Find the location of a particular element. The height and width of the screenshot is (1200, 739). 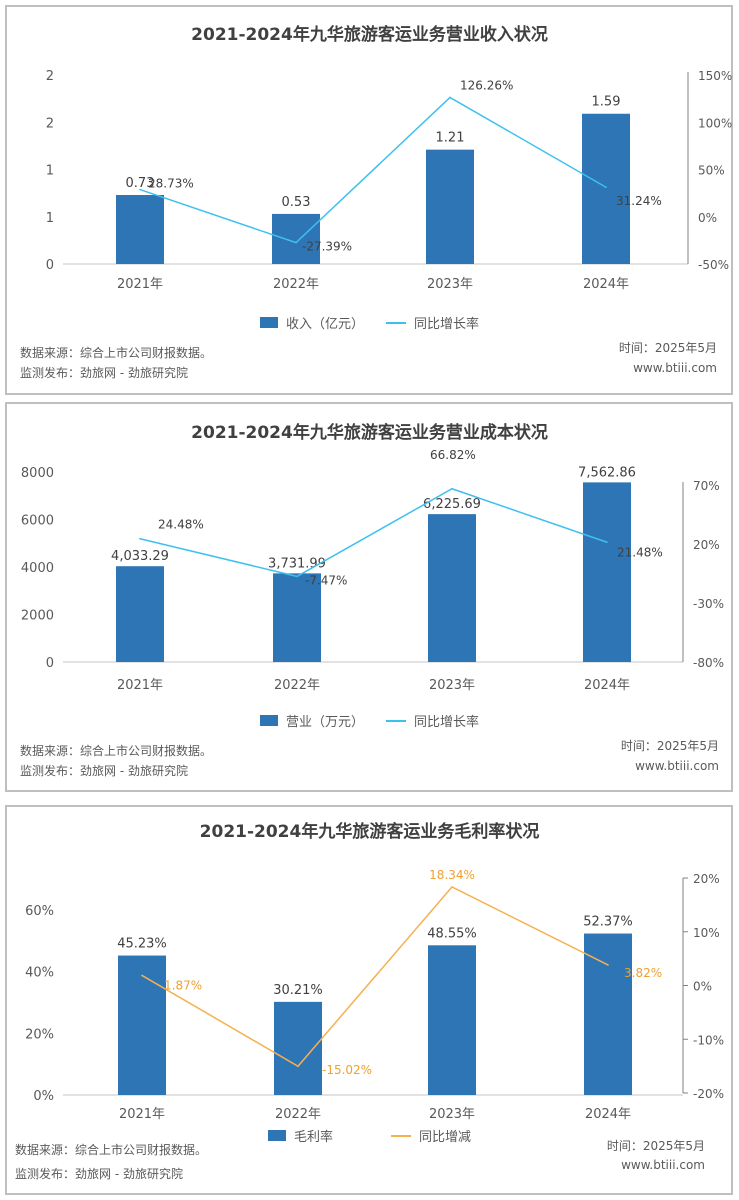

legend-bar-label: 毛利率 is located at coordinates (313, 1137).